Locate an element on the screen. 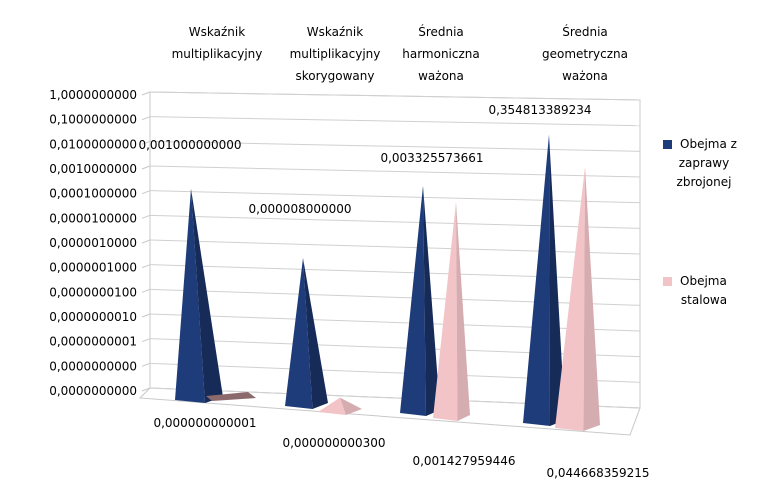 This screenshot has width=759, height=480. legend-label-line: zbrojonej is located at coordinates (704, 182).